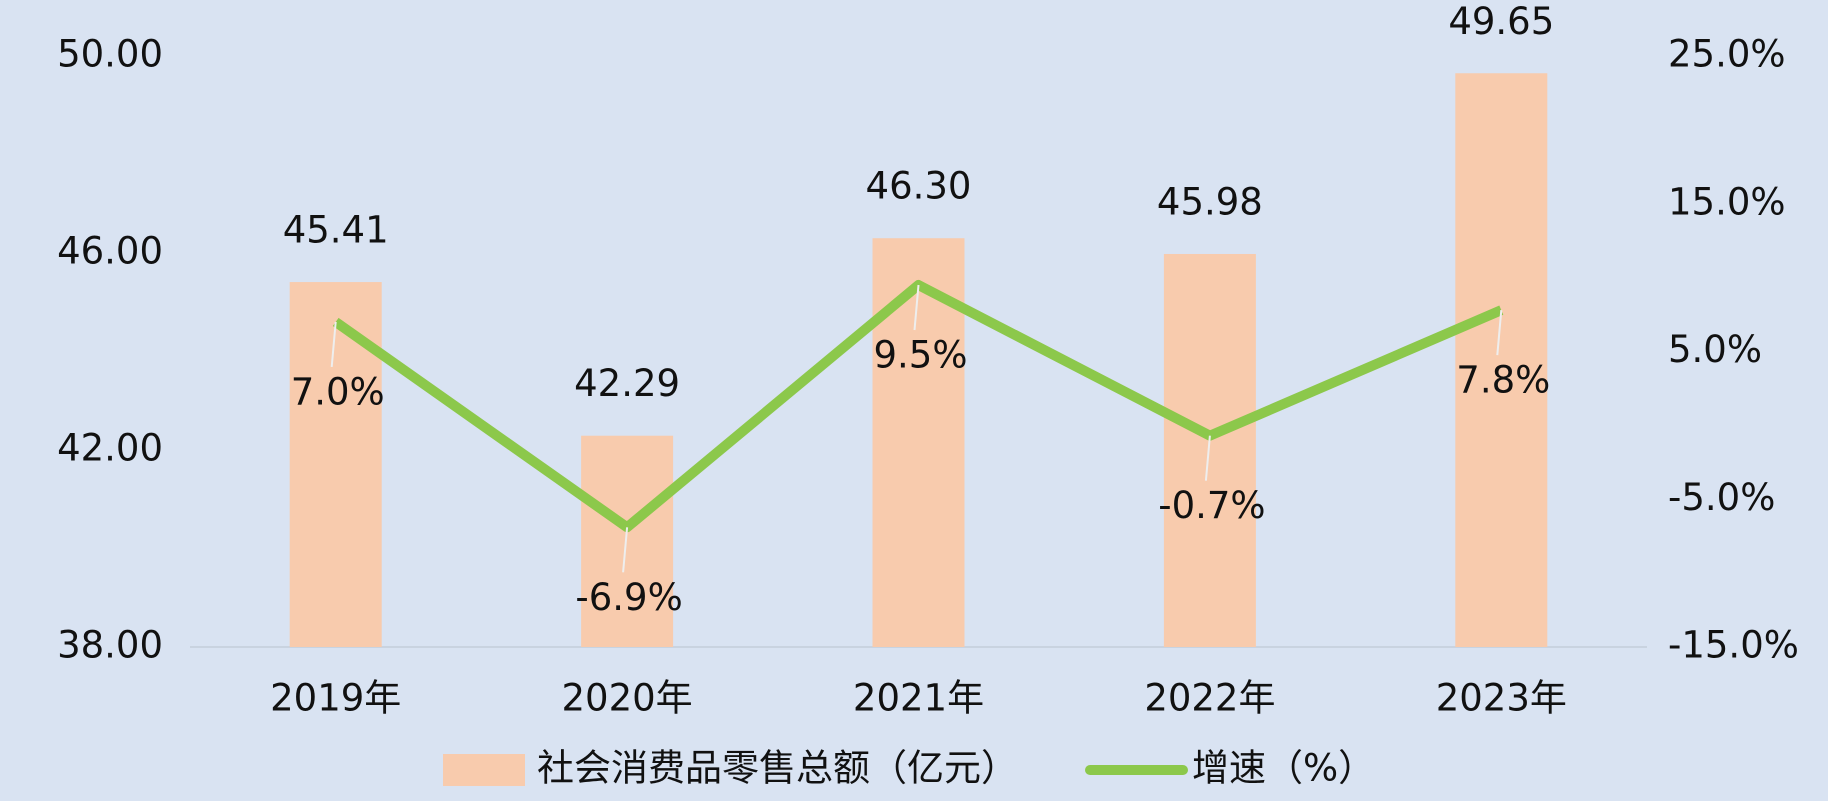 Image resolution: width=1828 pixels, height=801 pixels. What do you see at coordinates (1715, 349) in the screenshot?
I see `y2-tick-label: 5.0%` at bounding box center [1715, 349].